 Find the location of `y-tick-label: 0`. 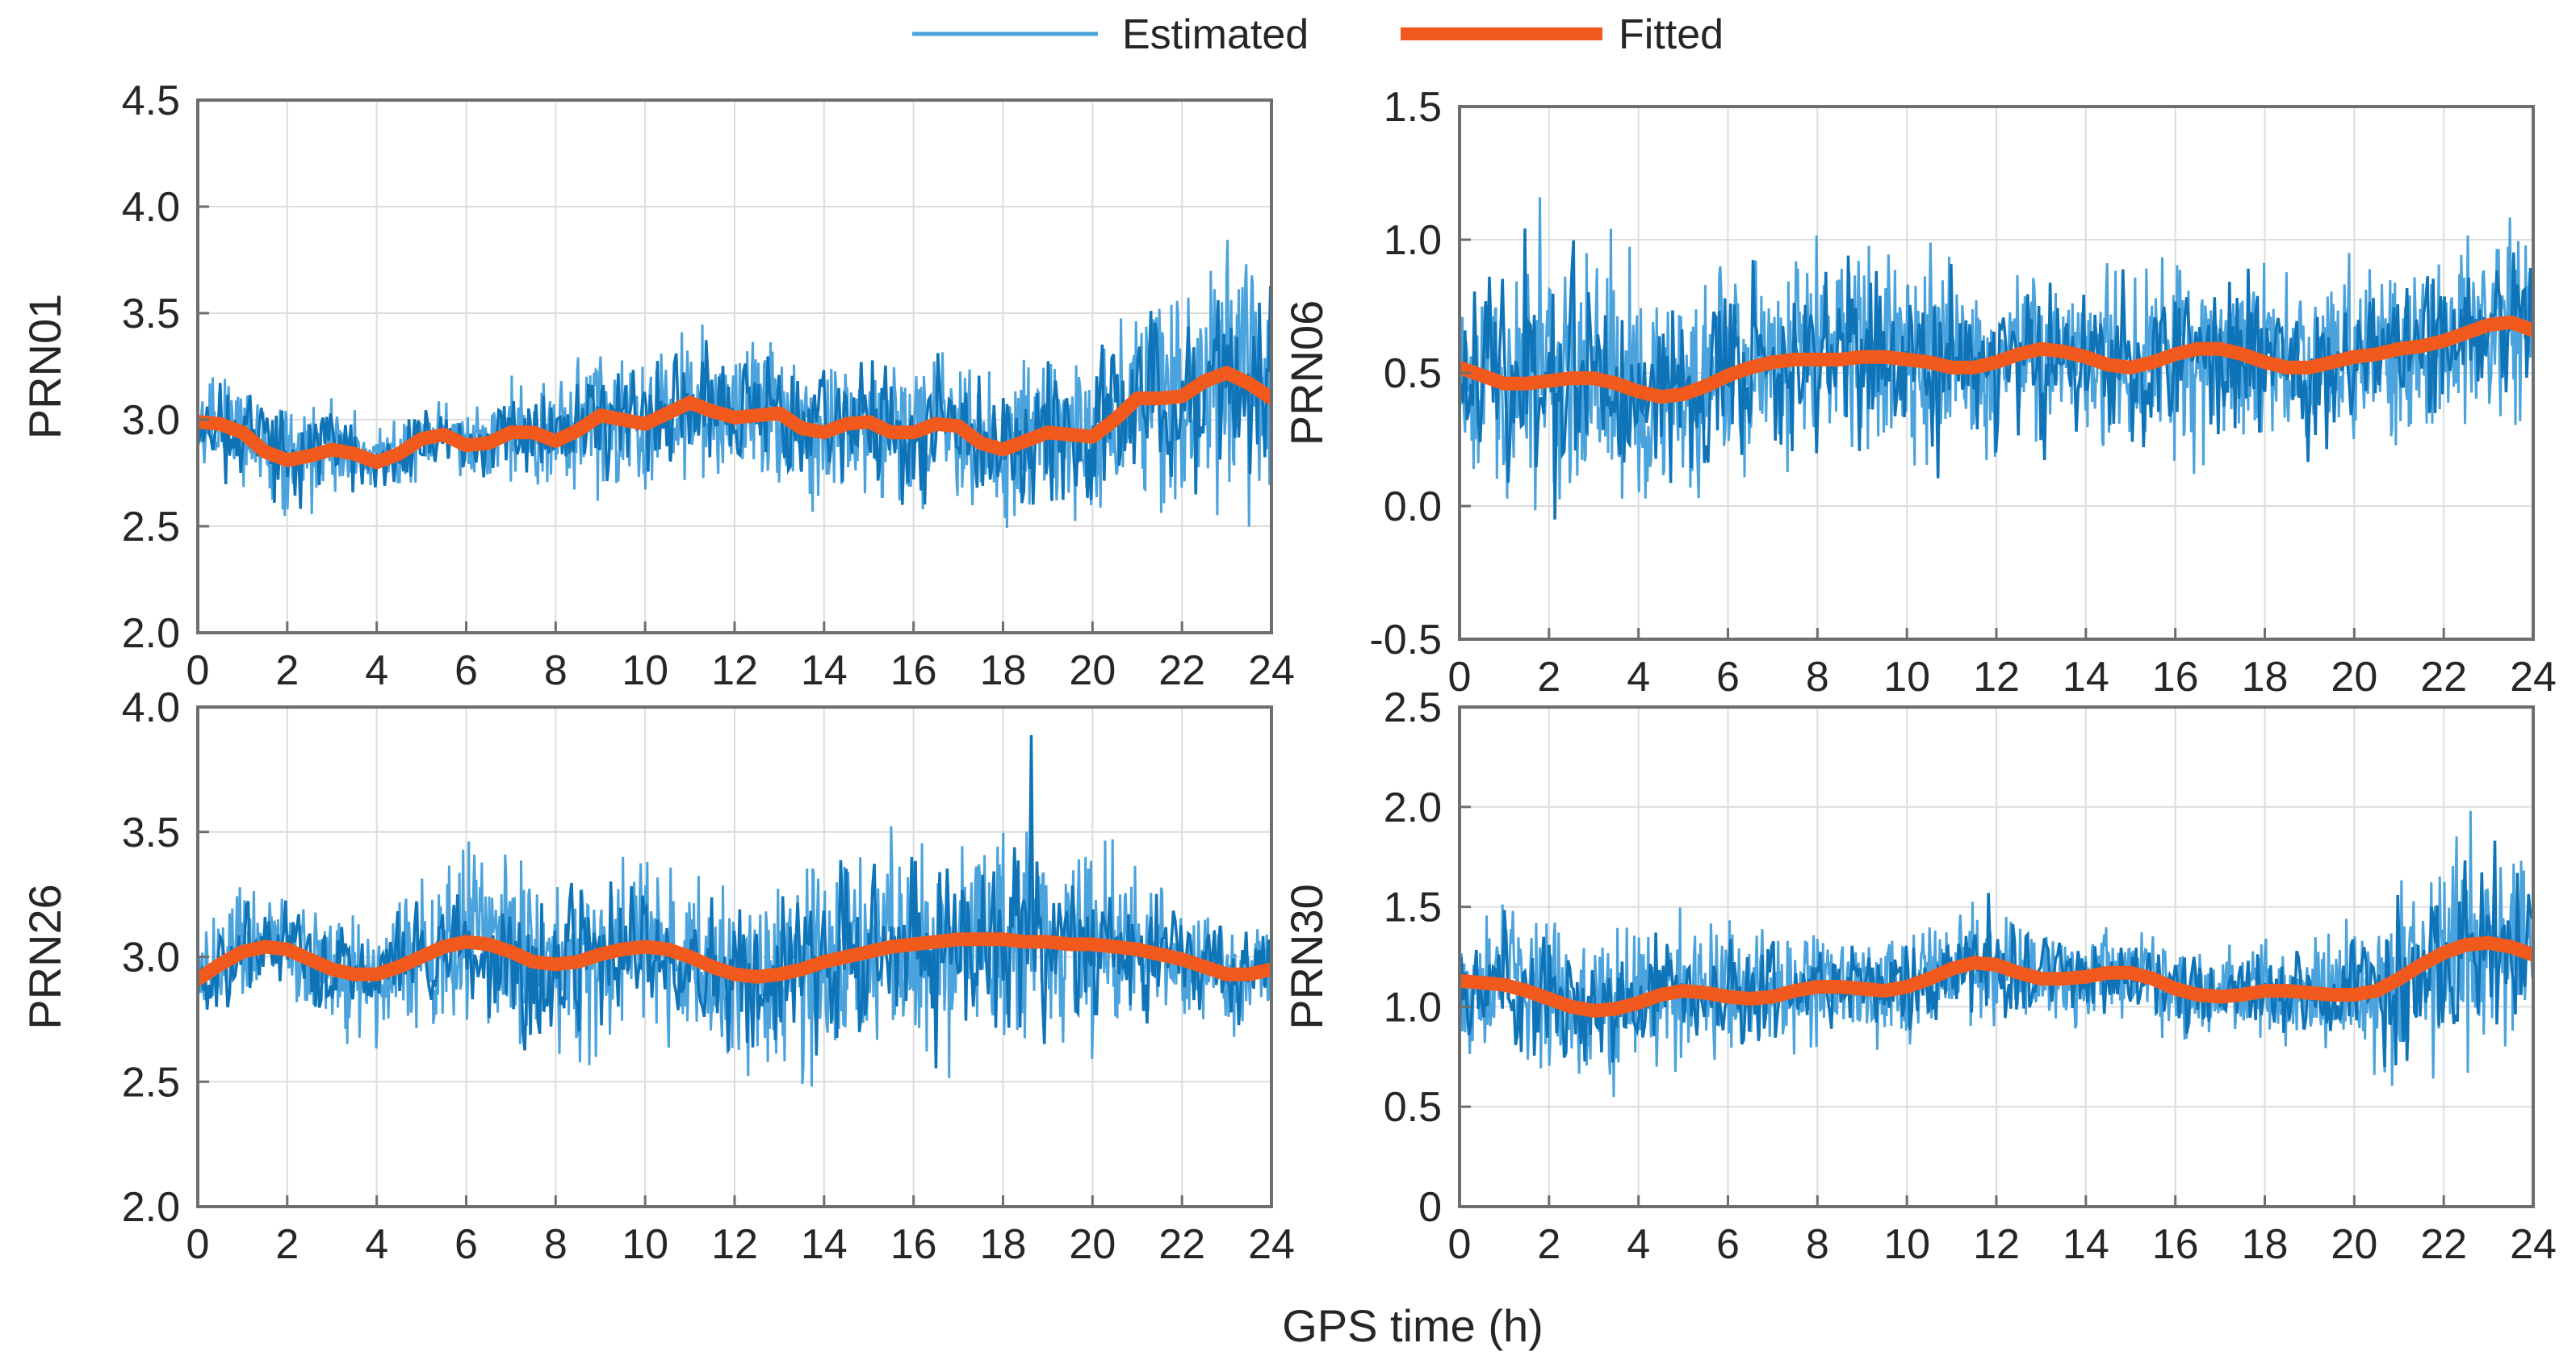

y-tick-label: 0 is located at coordinates (1430, 1207).